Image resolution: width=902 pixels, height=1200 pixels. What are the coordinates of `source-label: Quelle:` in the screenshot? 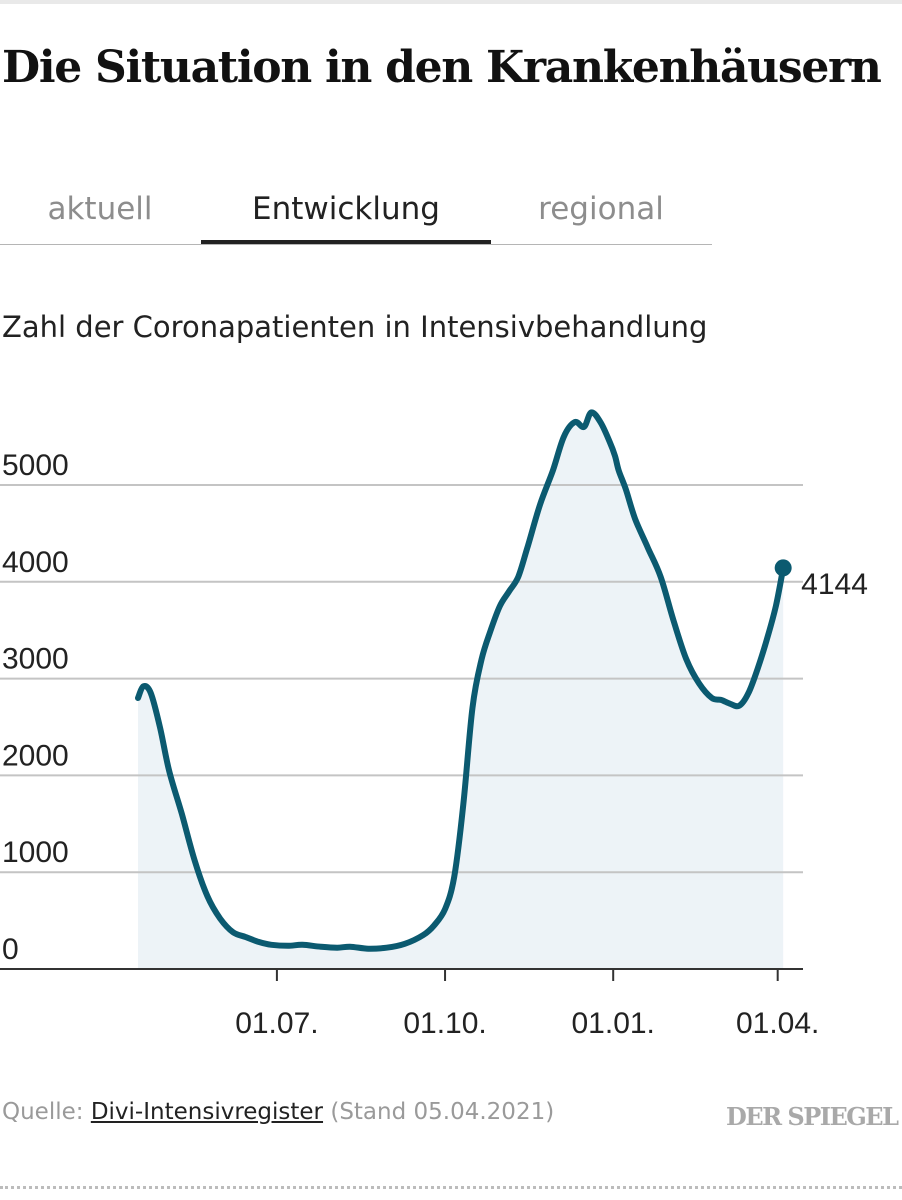 It's located at (43, 1112).